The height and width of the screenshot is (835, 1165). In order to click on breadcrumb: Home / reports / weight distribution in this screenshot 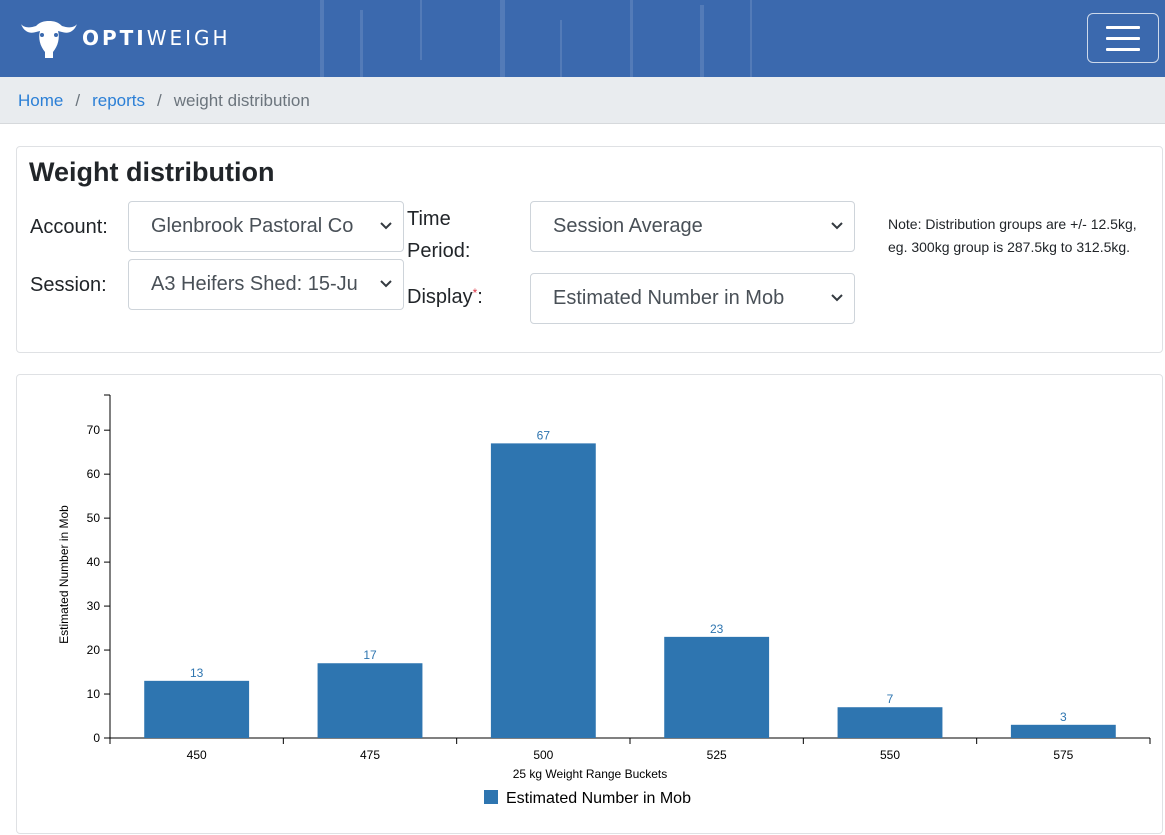, I will do `click(582, 100)`.